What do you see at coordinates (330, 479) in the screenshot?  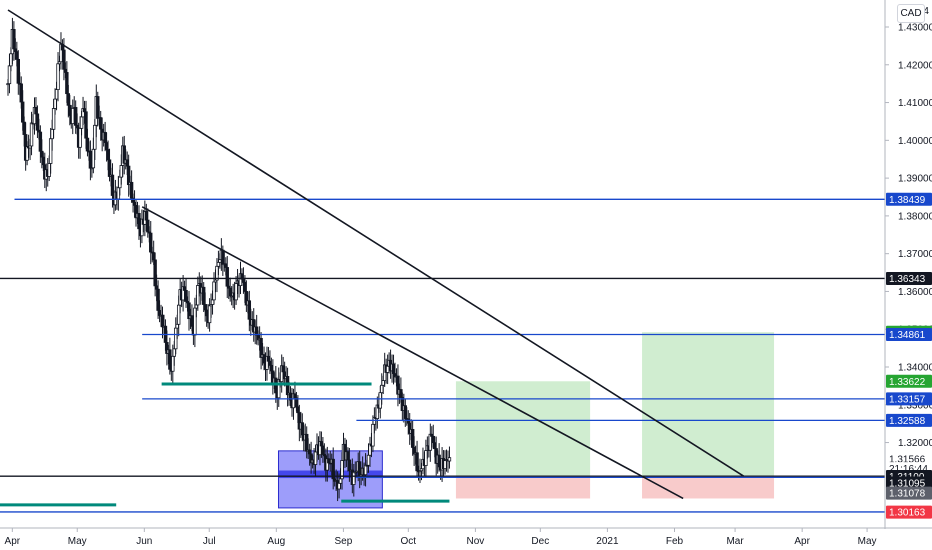 I see `demand-zone` at bounding box center [330, 479].